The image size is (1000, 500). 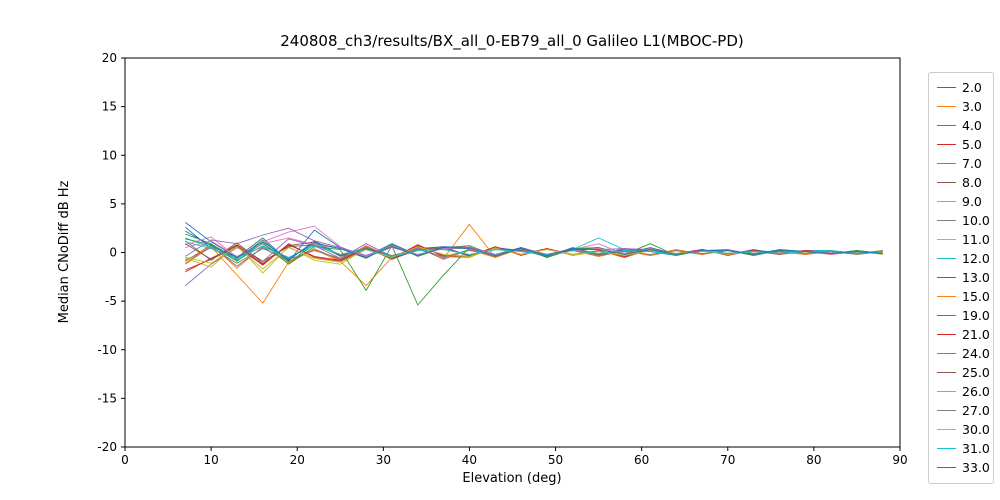 What do you see at coordinates (976, 467) in the screenshot?
I see `legend-label: 33.0` at bounding box center [976, 467].